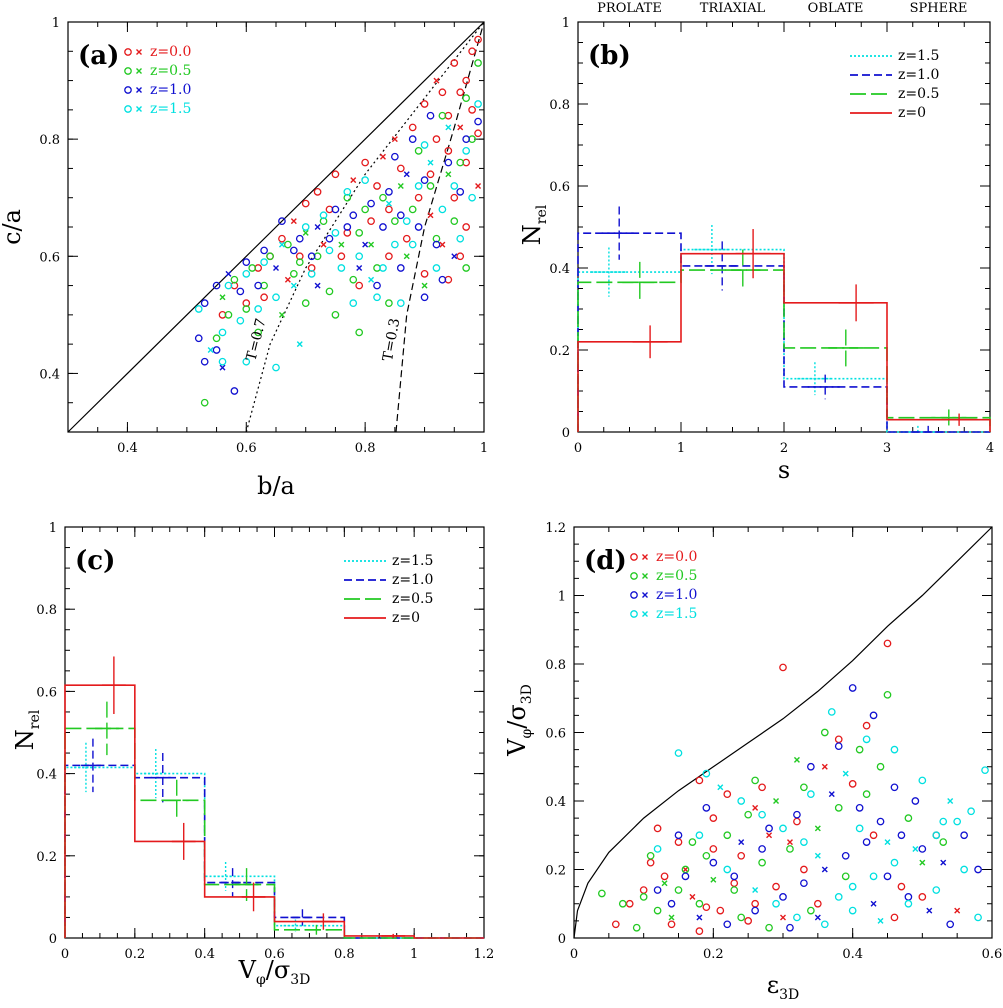 This screenshot has height=1008, width=1003. I want to click on line-T0.7, so click(365, 227).